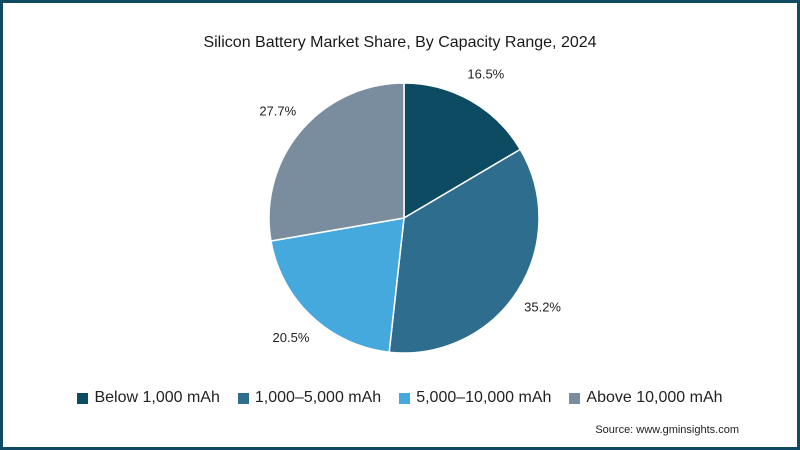 This screenshot has width=800, height=450. What do you see at coordinates (336, 162) in the screenshot?
I see `pie-slice-above-10-000-mah` at bounding box center [336, 162].